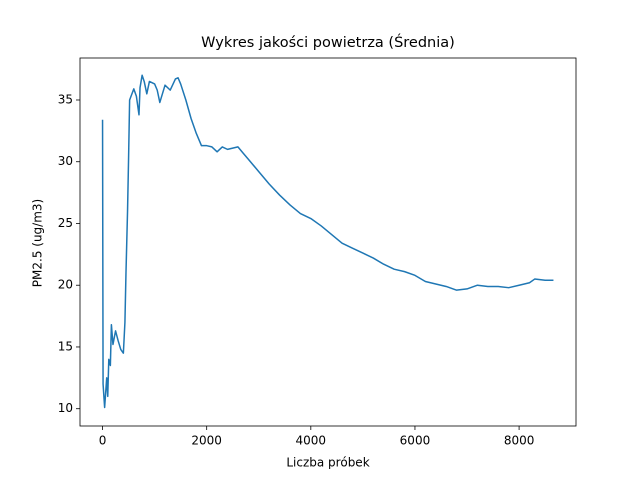 The image size is (640, 480). What do you see at coordinates (519, 441) in the screenshot?
I see `x-tick-label: 8000` at bounding box center [519, 441].